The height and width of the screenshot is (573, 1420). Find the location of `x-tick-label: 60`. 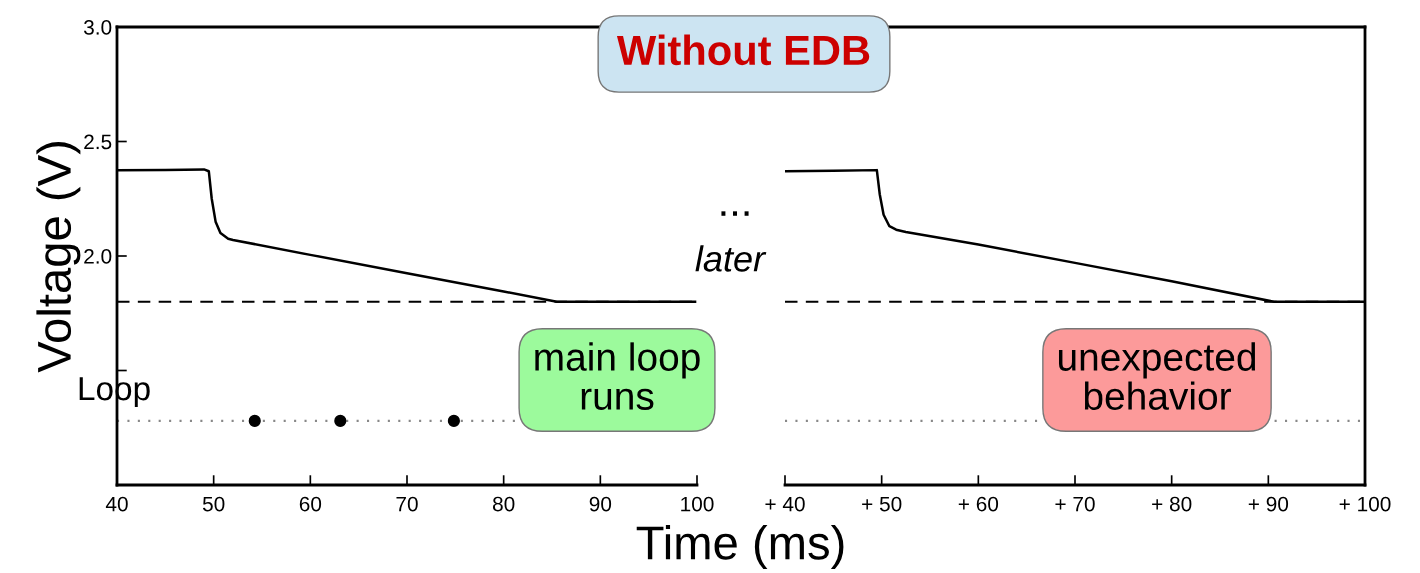

x-tick-label: 60 is located at coordinates (310, 504).